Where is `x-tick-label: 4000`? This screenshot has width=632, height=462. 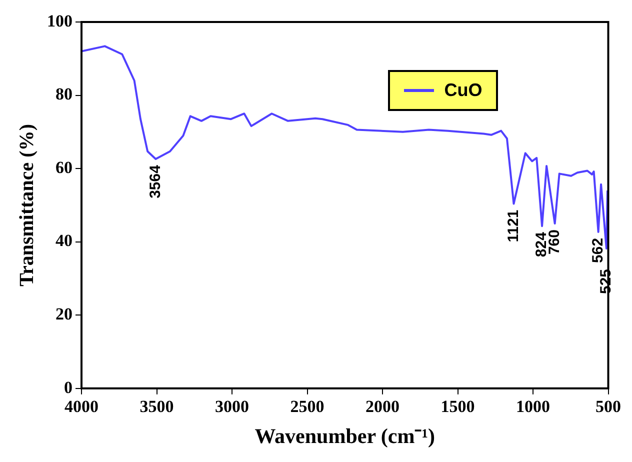
x-tick-label: 4000 is located at coordinates (81, 406).